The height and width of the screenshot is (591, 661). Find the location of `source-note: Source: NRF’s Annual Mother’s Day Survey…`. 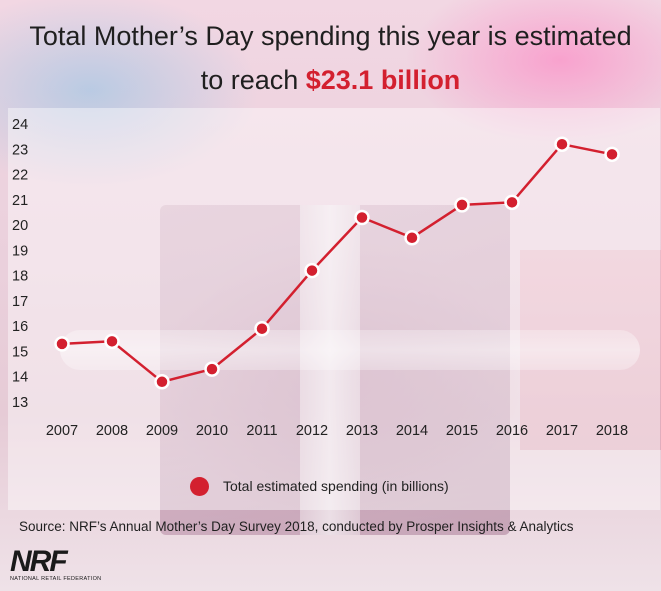

source-note: Source: NRF’s Annual Mother’s Day Survey… is located at coordinates (296, 526).